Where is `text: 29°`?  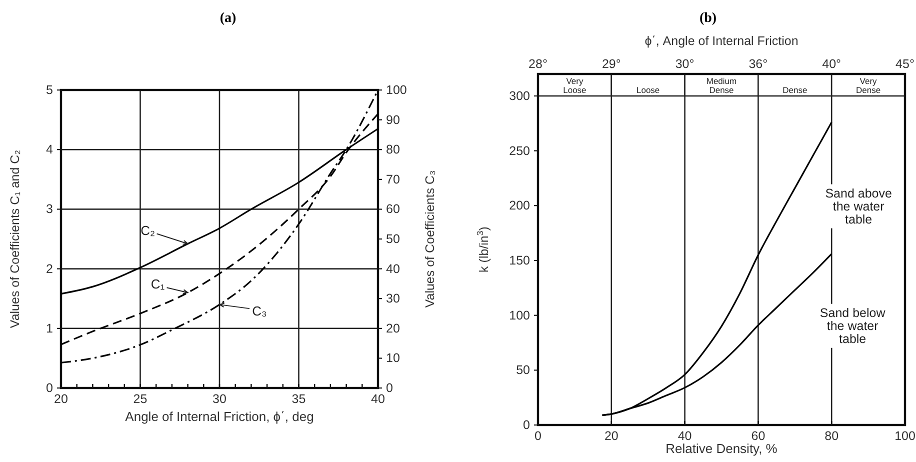
text: 29° is located at coordinates (611, 64).